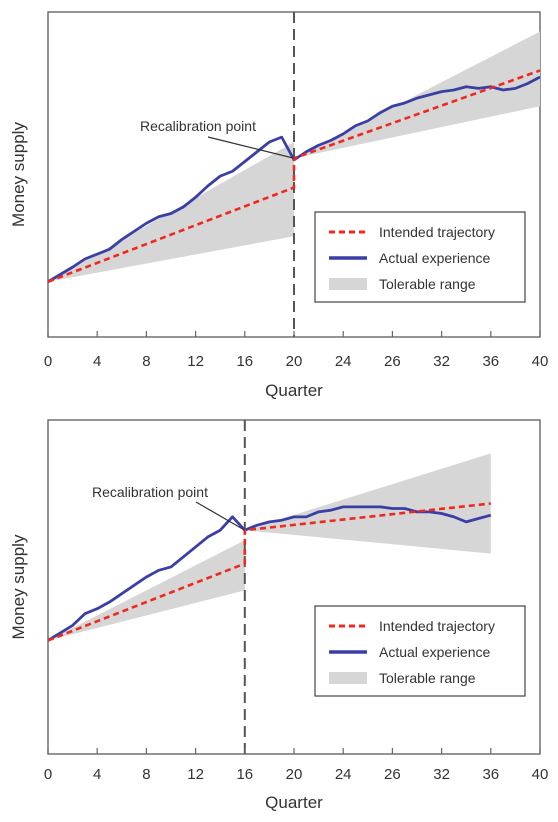 This screenshot has height=822, width=558. I want to click on actual-experience-line, so click(269, 573).